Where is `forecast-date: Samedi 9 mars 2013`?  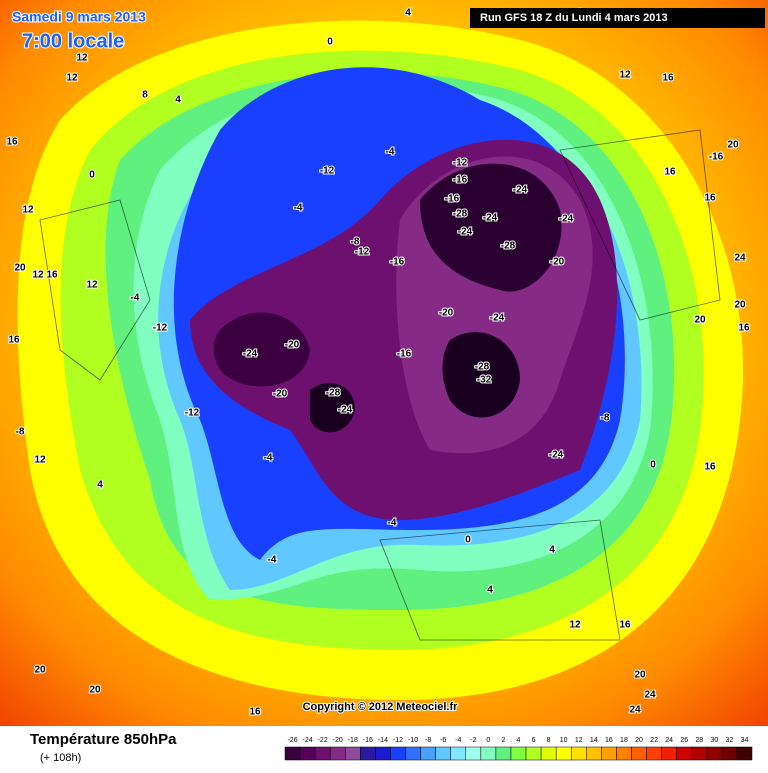 forecast-date: Samedi 9 mars 2013 is located at coordinates (79, 17).